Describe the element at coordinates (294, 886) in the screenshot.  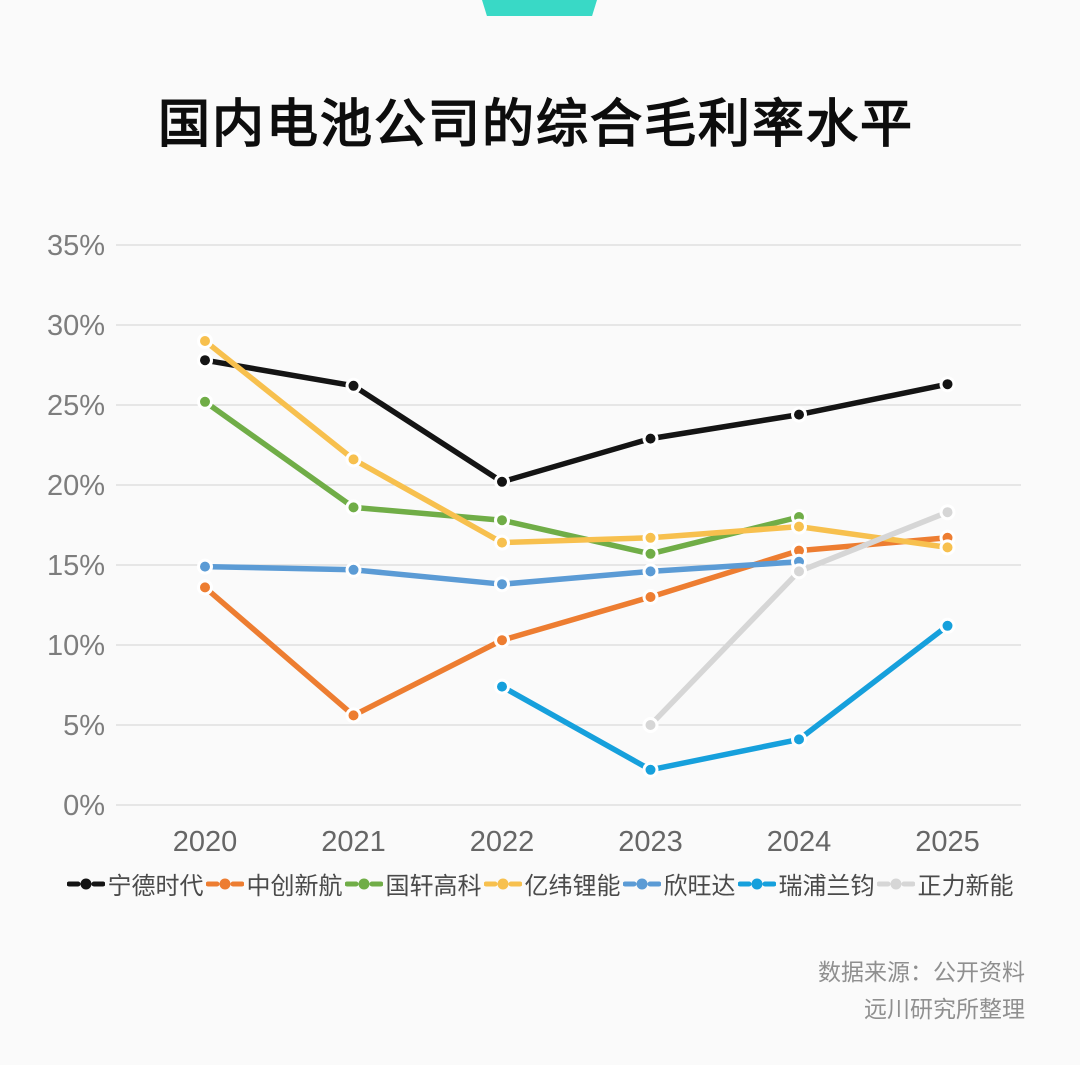
I see `legend-label: 中创新航` at that location.